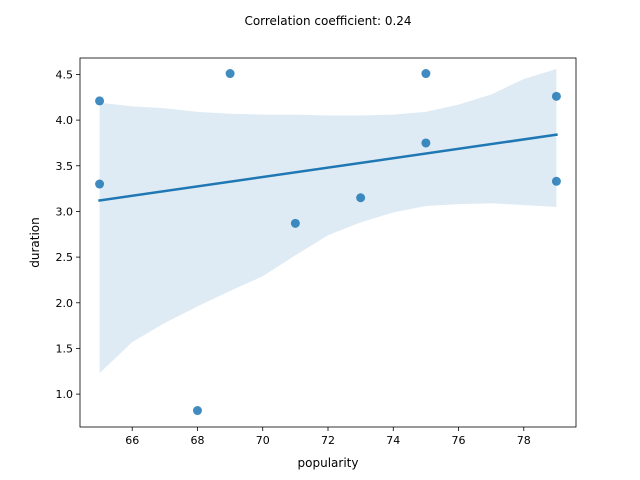 This screenshot has width=640, height=480. Describe the element at coordinates (393, 440) in the screenshot. I see `x-tick-label: 74` at that location.